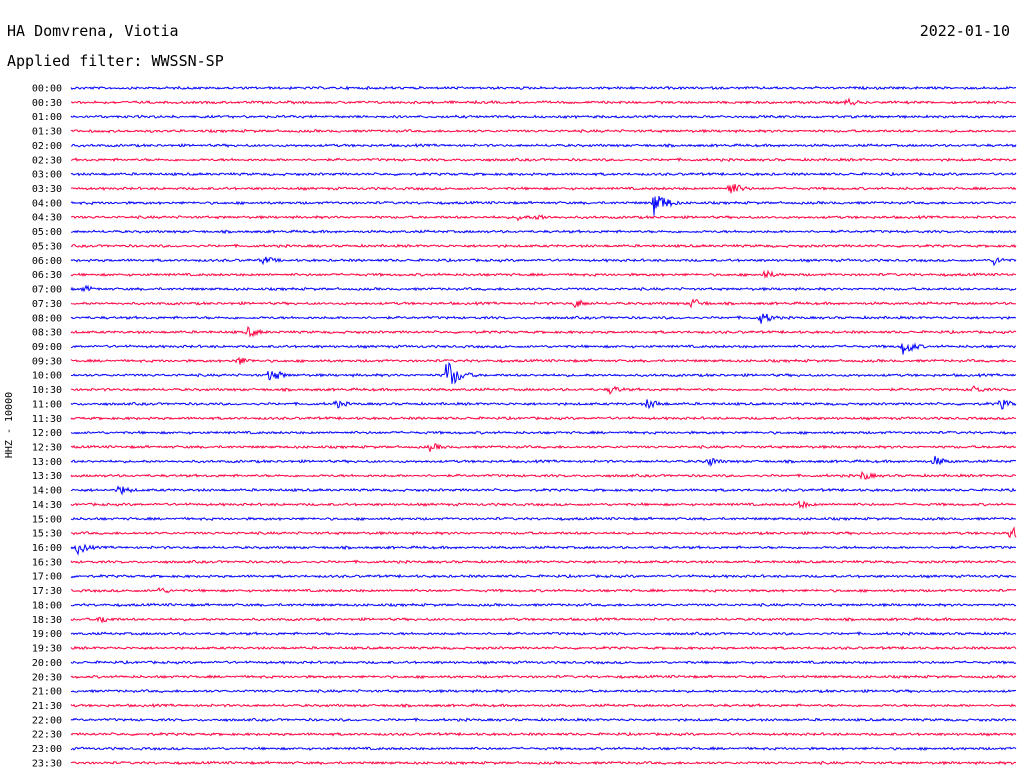 This screenshot has width=1024, height=780. I want to click on row-time-label: 23:00, so click(47, 749).